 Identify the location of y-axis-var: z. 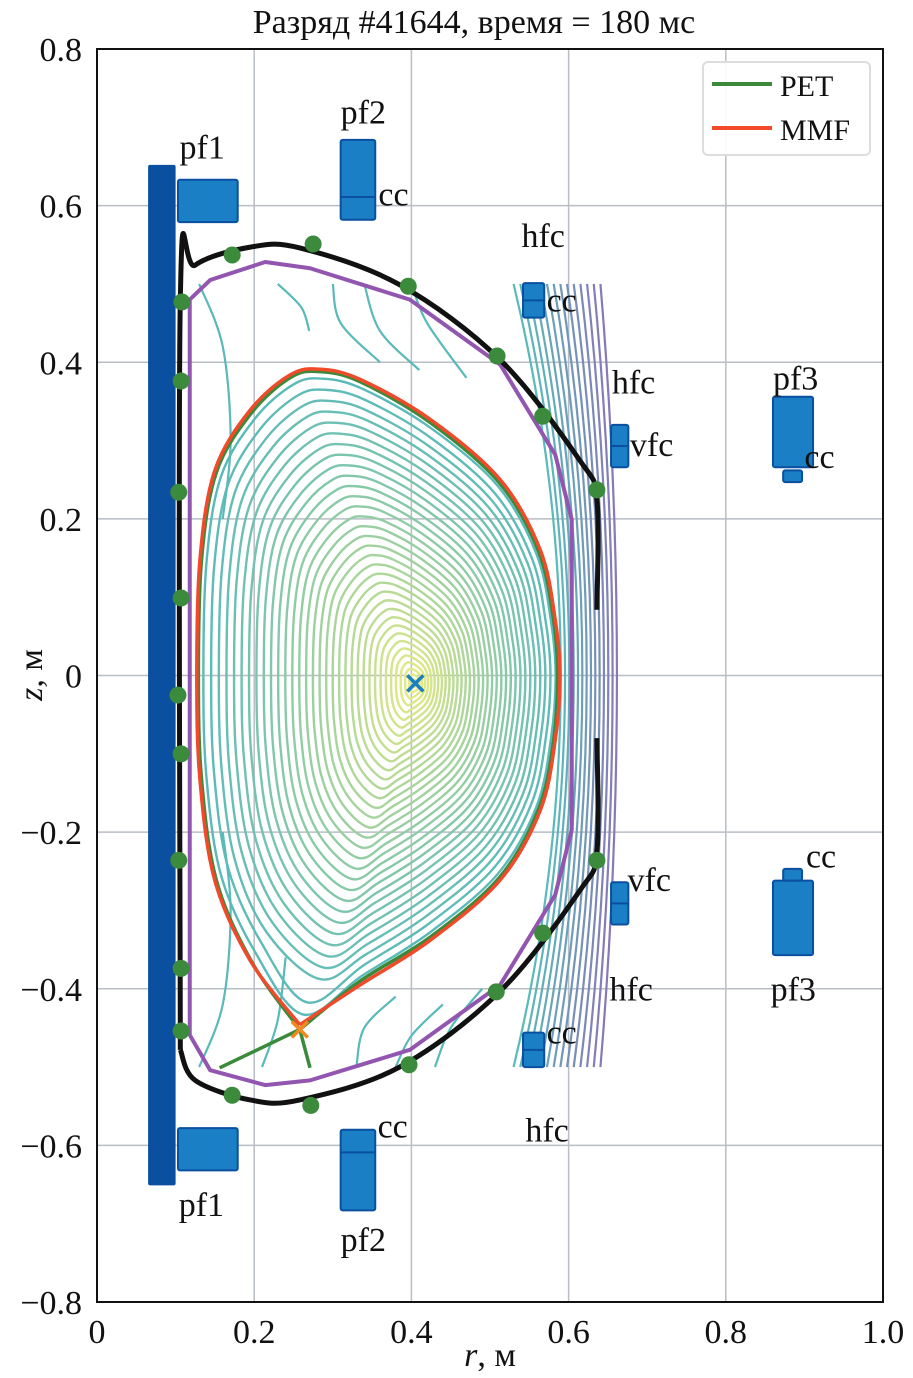
(31, 695).